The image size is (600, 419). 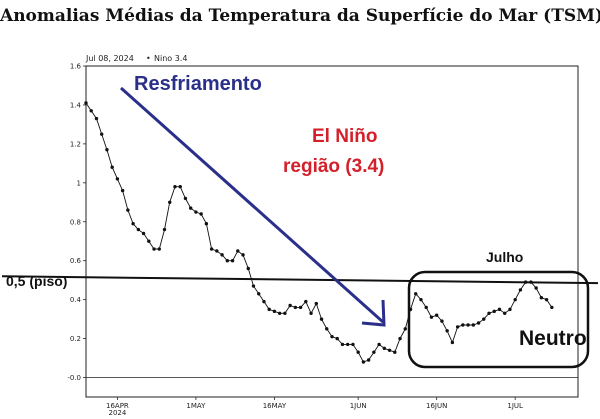 I want to click on cooling-label: Resfriamento, so click(x=198, y=84).